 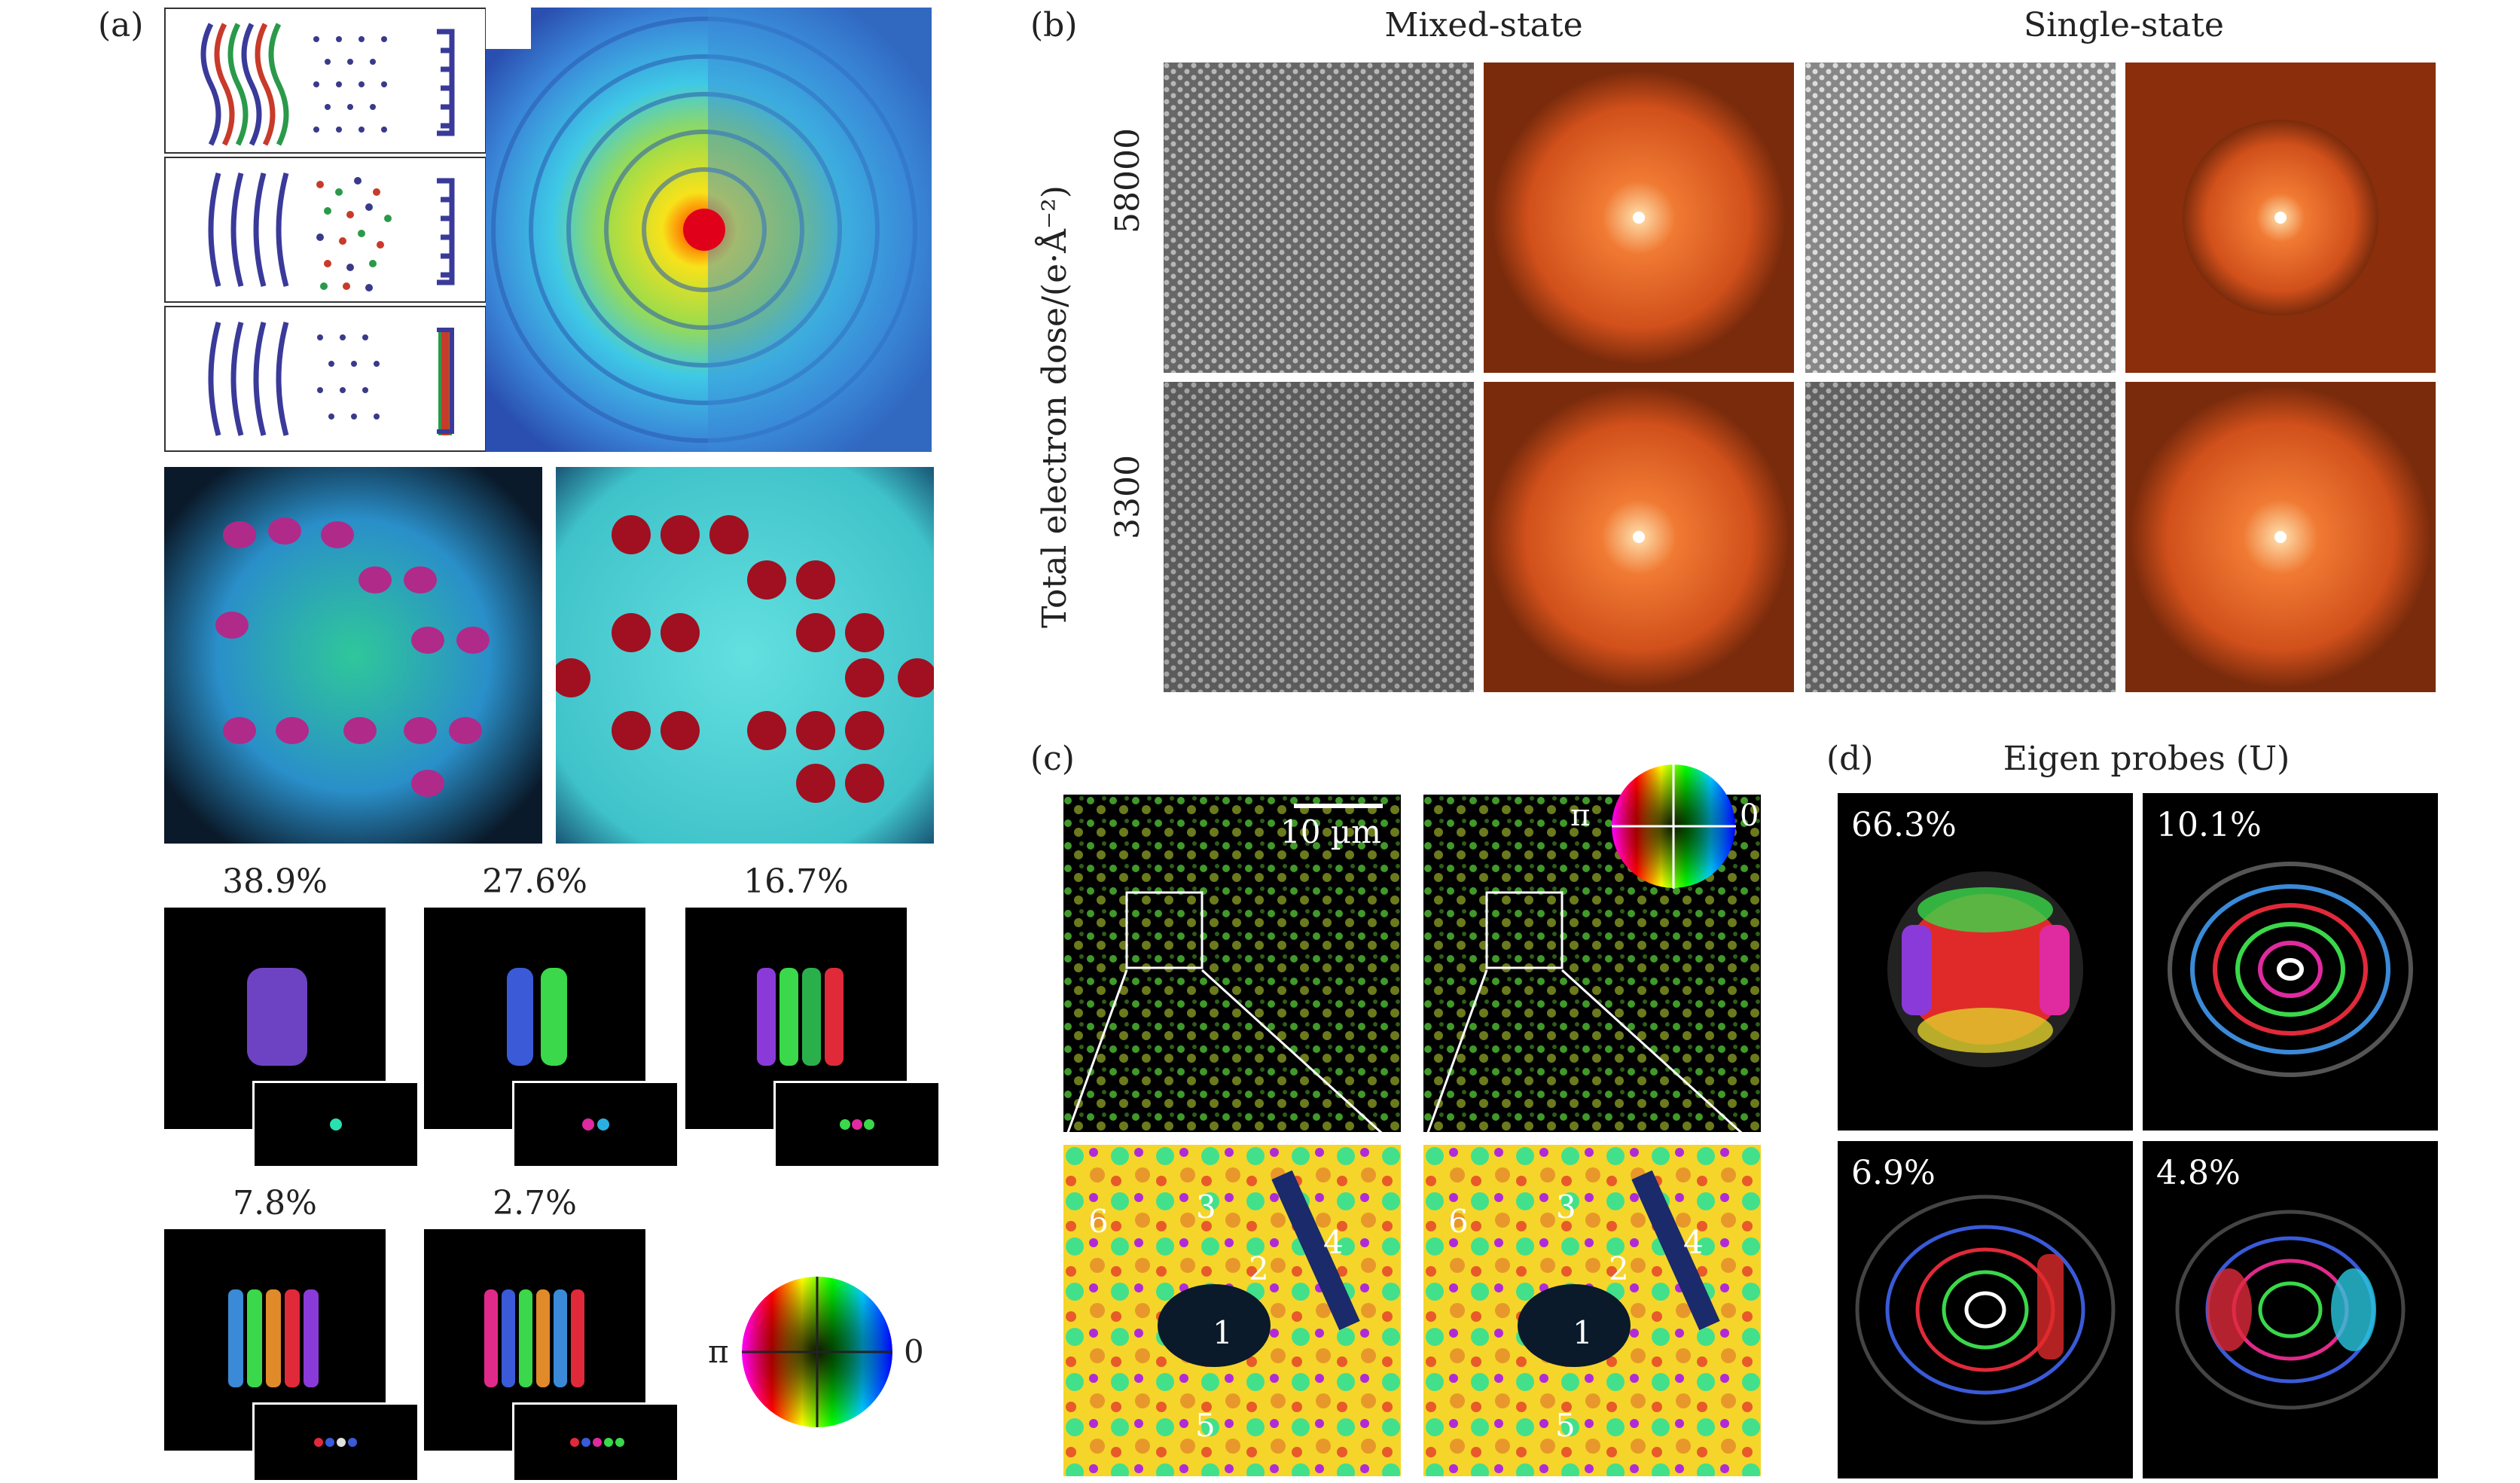 I want to click on reconstruction-mixed-image, so click(x=353, y=655).